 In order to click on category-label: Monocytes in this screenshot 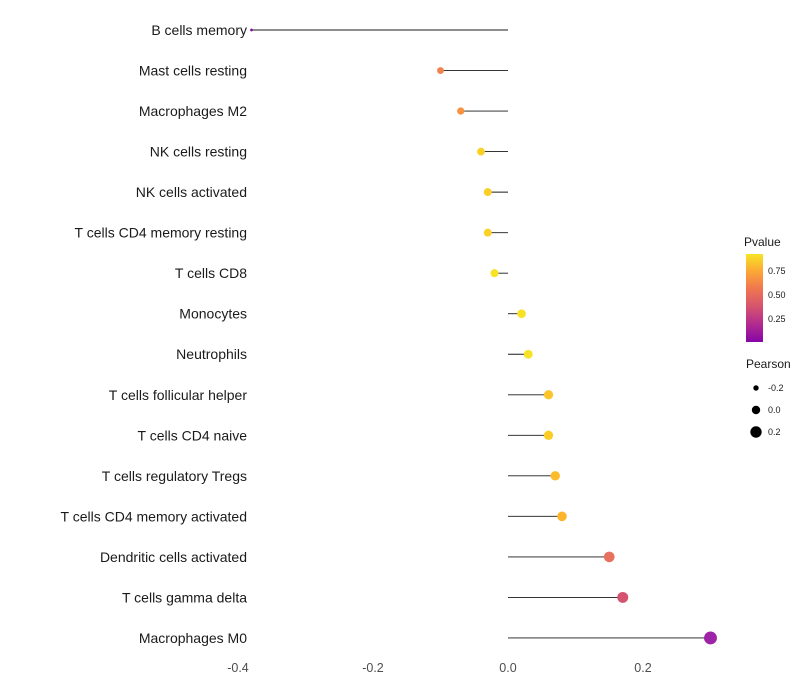, I will do `click(213, 314)`.